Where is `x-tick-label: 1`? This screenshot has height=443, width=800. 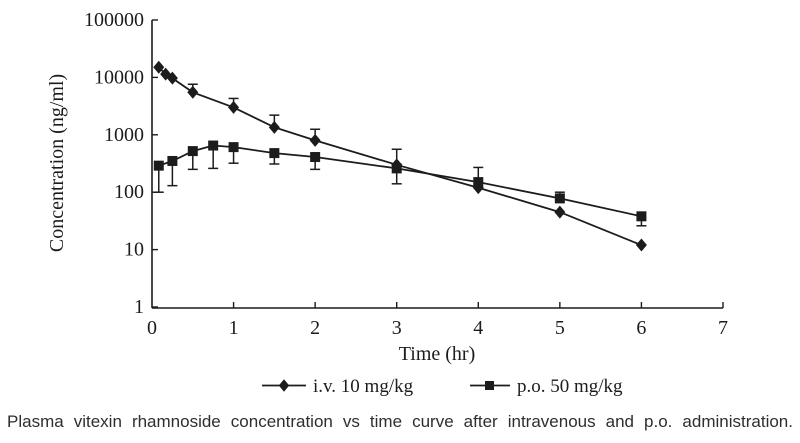
x-tick-label: 1 is located at coordinates (234, 328).